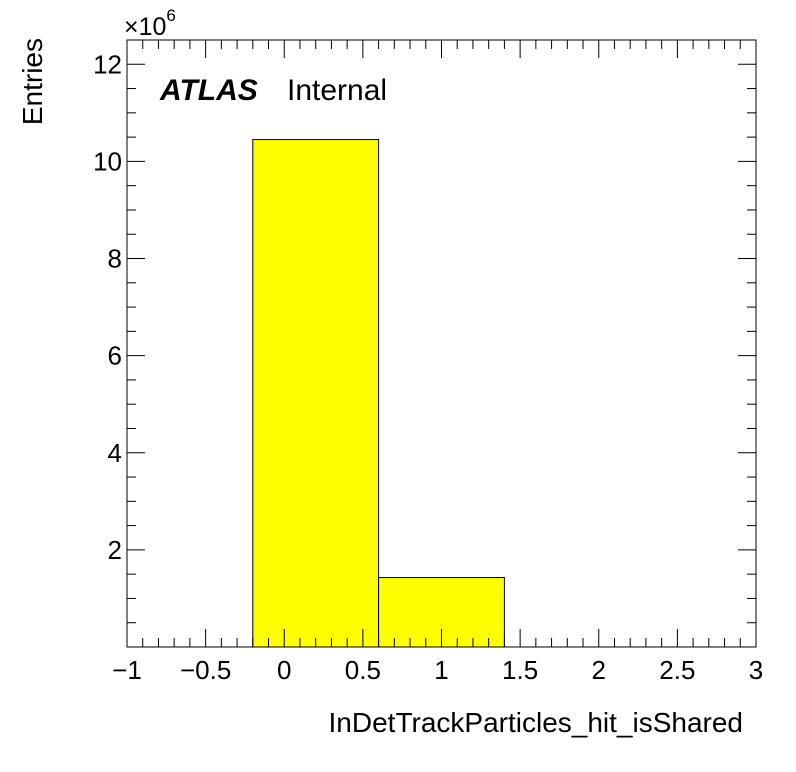 The width and height of the screenshot is (796, 772). Describe the element at coordinates (441, 670) in the screenshot. I see `x-tick-label: 1` at that location.